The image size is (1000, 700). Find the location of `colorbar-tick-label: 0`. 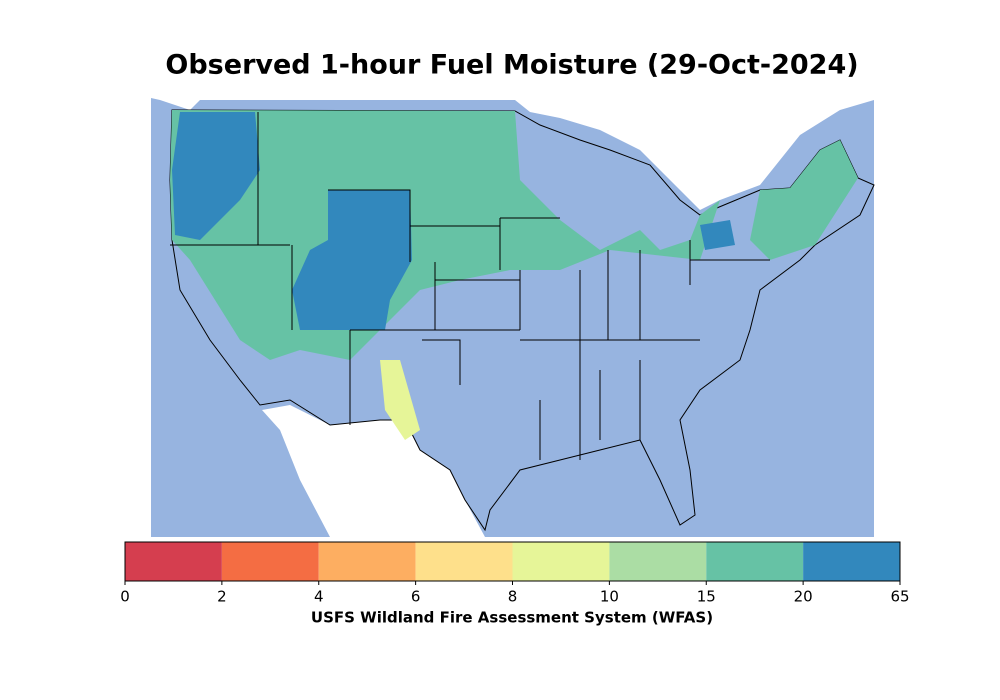

colorbar-tick-label: 0 is located at coordinates (125, 597).